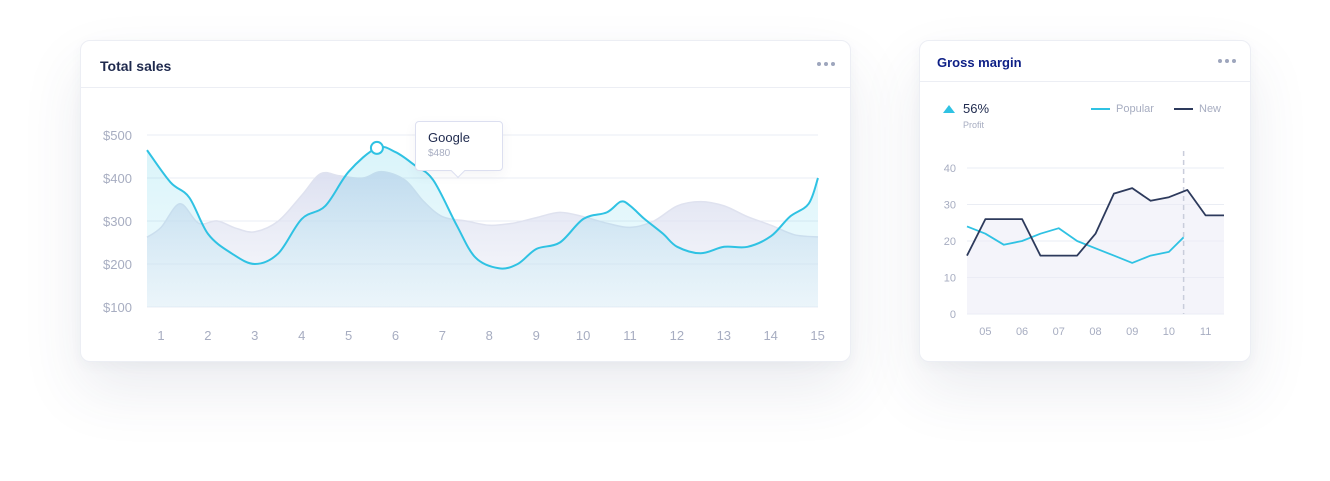  I want to click on x-tick-label: 07, so click(1059, 332).